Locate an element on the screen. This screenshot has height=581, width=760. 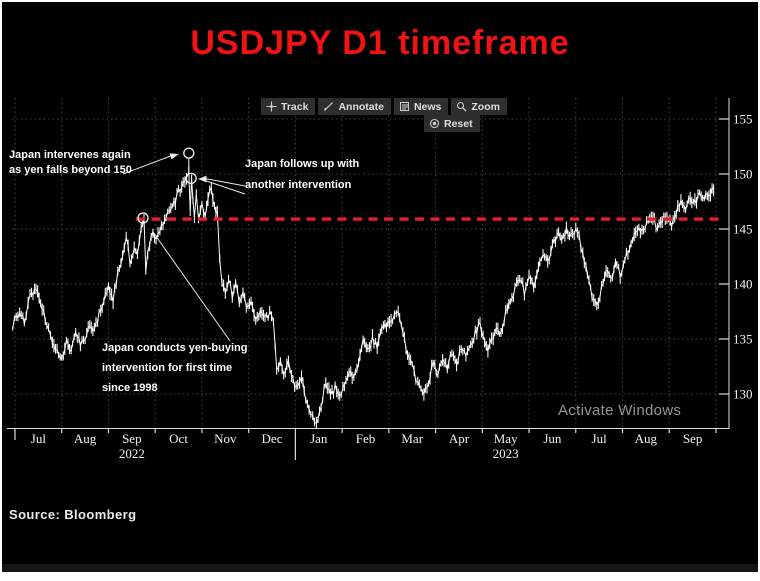
arrowhead-intervention-again is located at coordinates (174, 156).